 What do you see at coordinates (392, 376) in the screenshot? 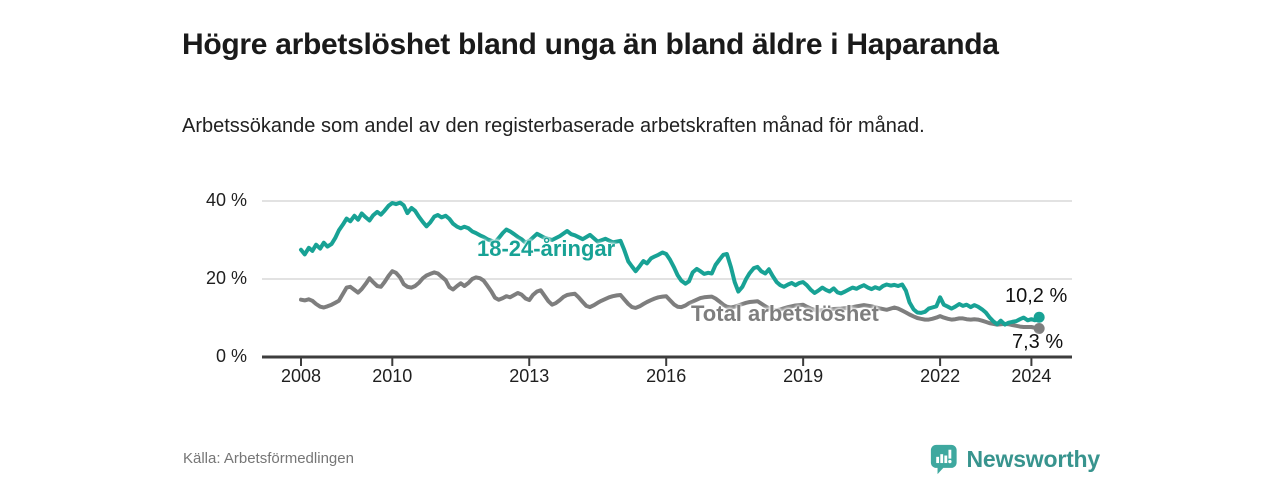
I see `x-tick-label: 2010` at bounding box center [392, 376].